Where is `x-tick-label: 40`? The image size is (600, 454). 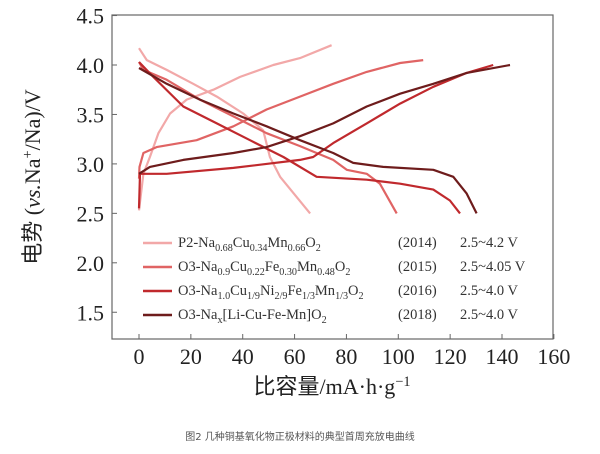 x-tick-label: 40 is located at coordinates (243, 356).